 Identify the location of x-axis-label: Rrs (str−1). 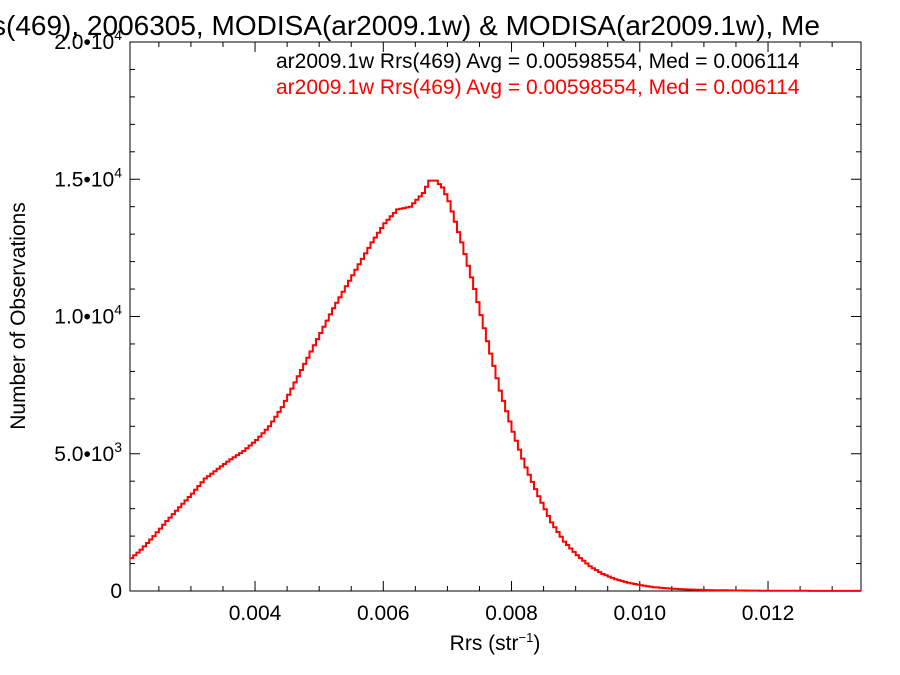
(495, 642).